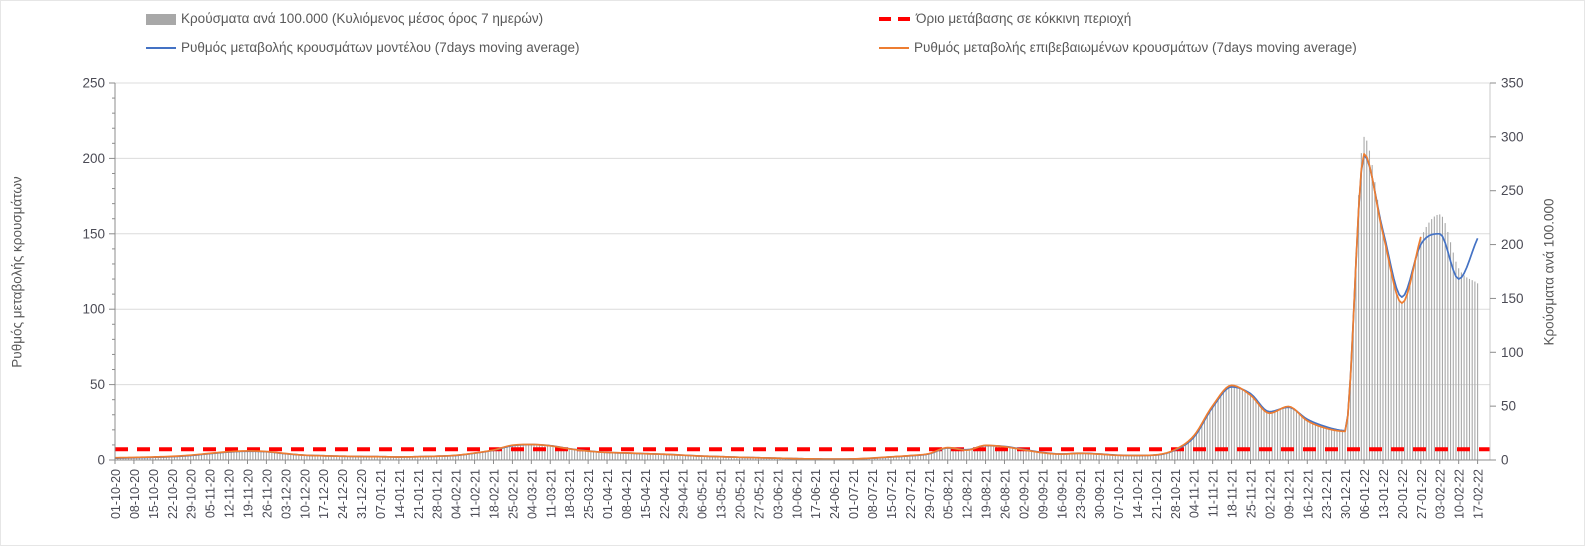  I want to click on x-axis-tick-label: 11-11-21, so click(1214, 493).